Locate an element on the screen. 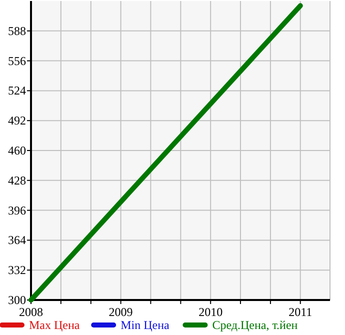 This screenshot has width=345, height=335. legend-label: Min Цена is located at coordinates (145, 325).